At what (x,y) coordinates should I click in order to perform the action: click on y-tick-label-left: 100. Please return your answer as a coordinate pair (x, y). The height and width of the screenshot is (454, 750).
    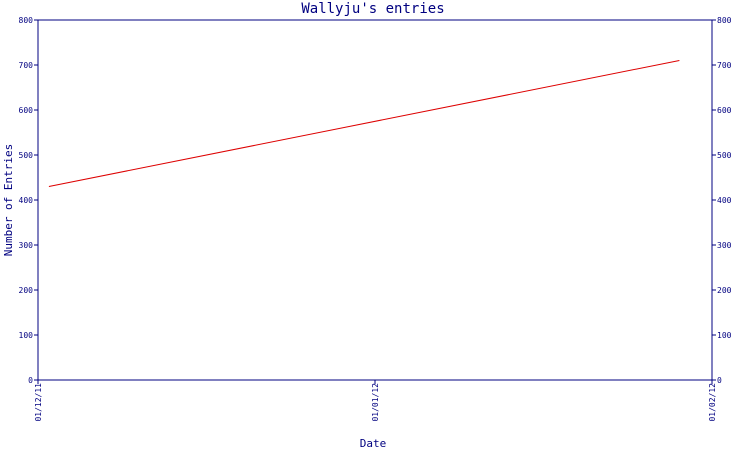
    Looking at the image, I should click on (26, 335).